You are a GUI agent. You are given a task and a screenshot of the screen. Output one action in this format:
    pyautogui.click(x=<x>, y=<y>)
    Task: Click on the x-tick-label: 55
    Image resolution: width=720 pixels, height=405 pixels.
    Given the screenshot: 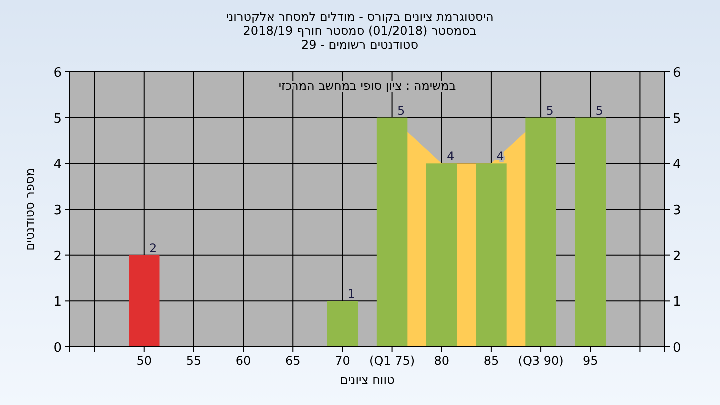 What is the action you would take?
    pyautogui.click(x=194, y=361)
    